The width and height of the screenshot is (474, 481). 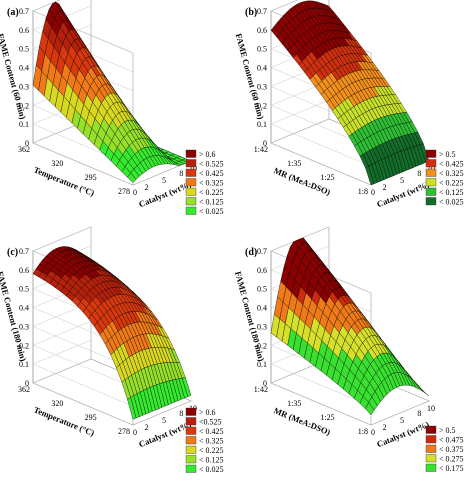 I want to click on panel-label: (c), so click(x=12, y=252).